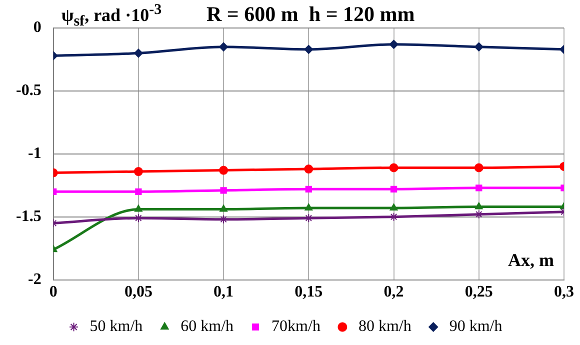 This screenshot has height=345, width=580. Describe the element at coordinates (394, 292) in the screenshot. I see `x-tick-label: 0,2` at that location.